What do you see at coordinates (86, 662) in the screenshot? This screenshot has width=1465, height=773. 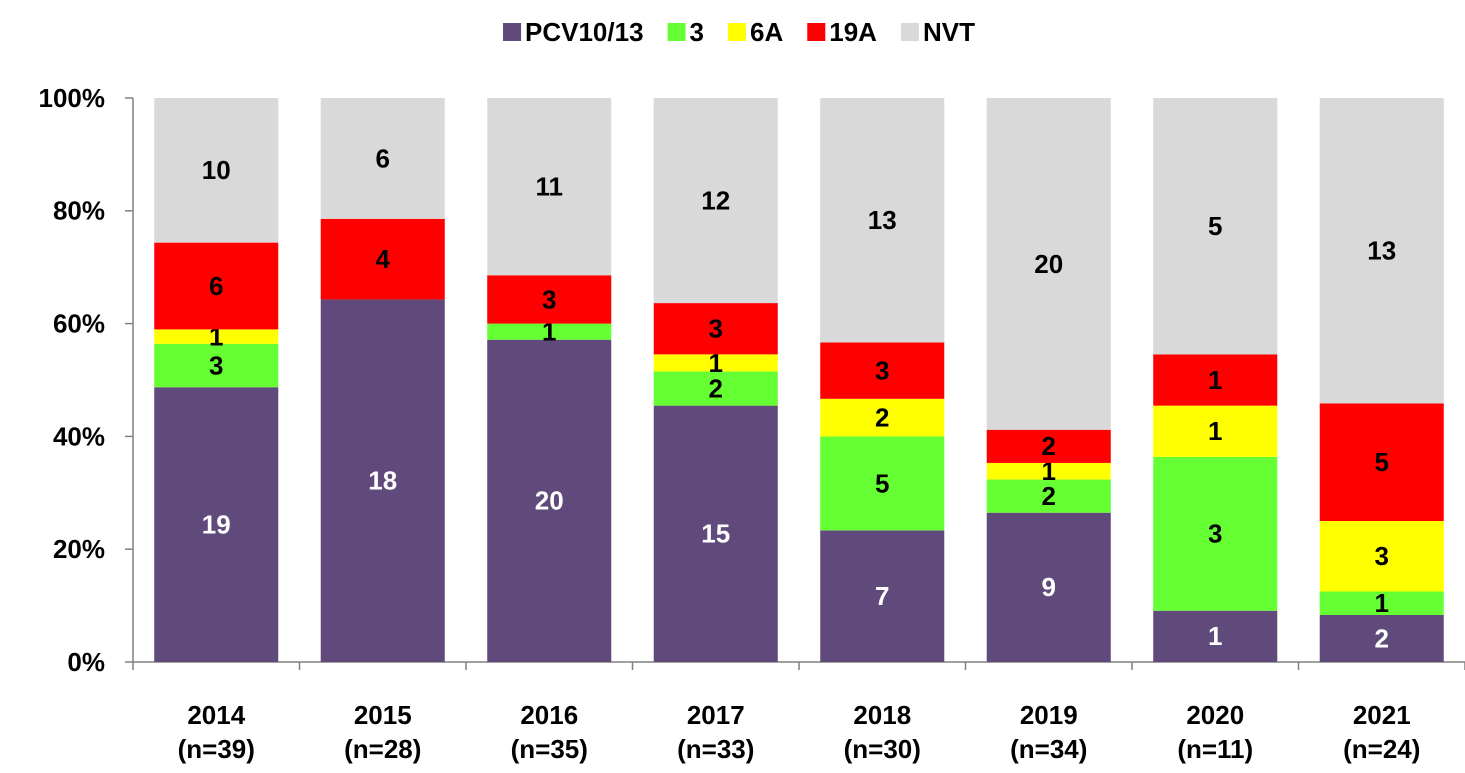 I see `y-tick-label: 0%` at bounding box center [86, 662].